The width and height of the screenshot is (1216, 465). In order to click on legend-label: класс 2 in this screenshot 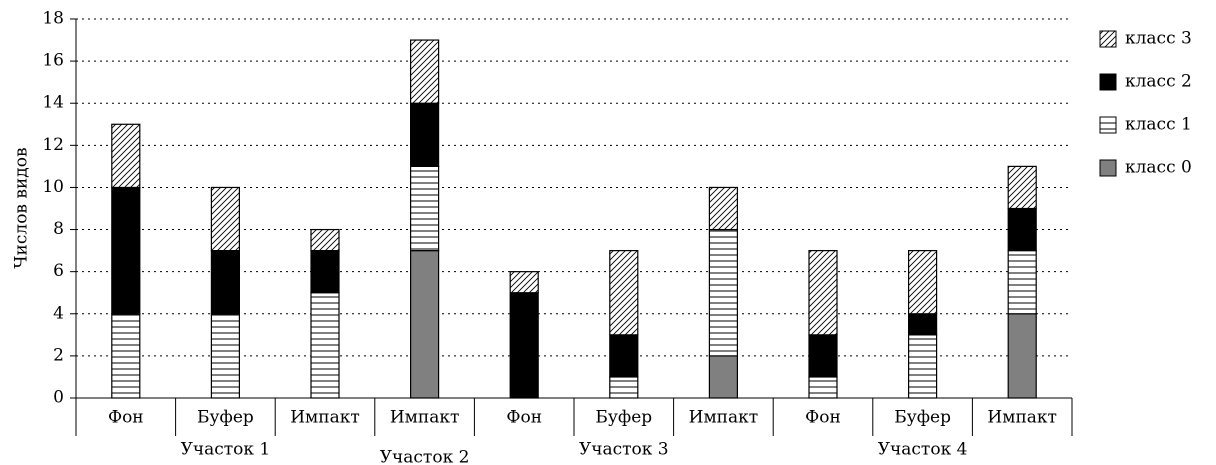, I will do `click(1158, 82)`.